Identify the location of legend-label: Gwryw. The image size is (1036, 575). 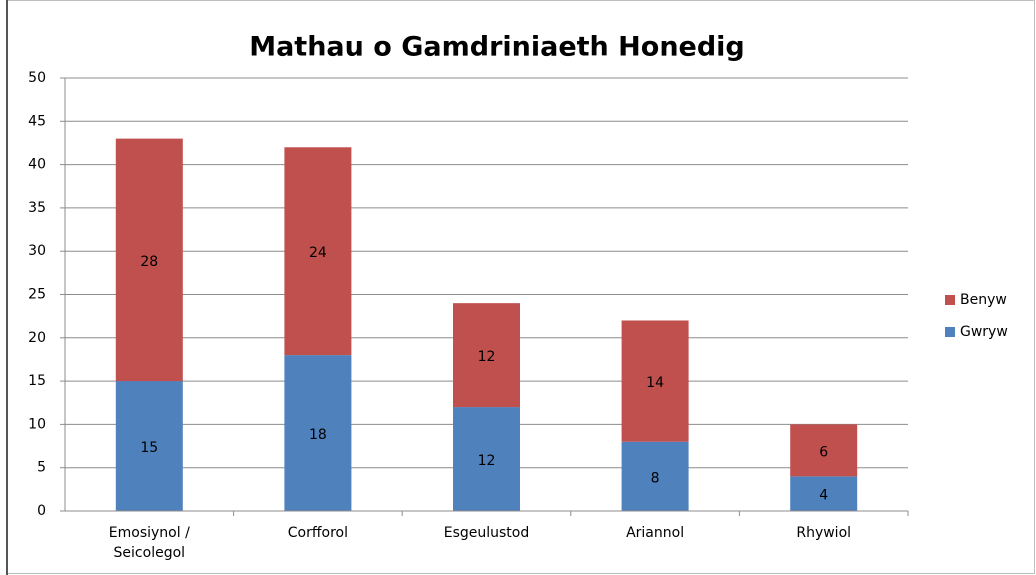
(984, 332).